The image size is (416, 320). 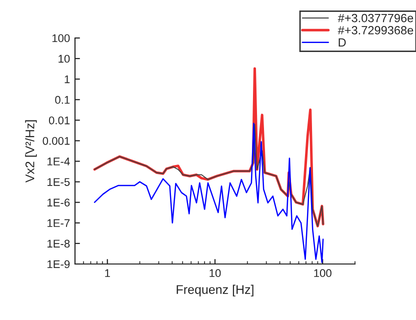 I want to click on y-tick-label: 1E-6, so click(x=59, y=202).